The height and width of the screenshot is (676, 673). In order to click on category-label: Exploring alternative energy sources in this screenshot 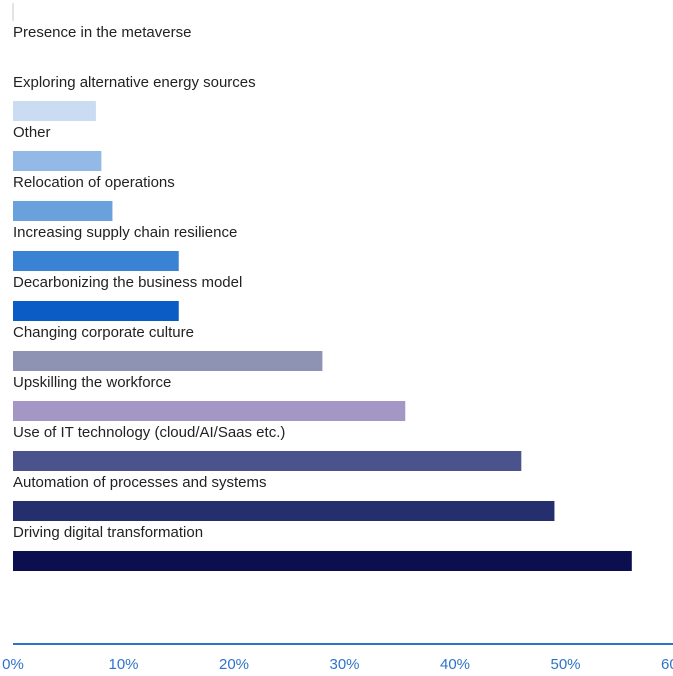, I will do `click(134, 82)`.